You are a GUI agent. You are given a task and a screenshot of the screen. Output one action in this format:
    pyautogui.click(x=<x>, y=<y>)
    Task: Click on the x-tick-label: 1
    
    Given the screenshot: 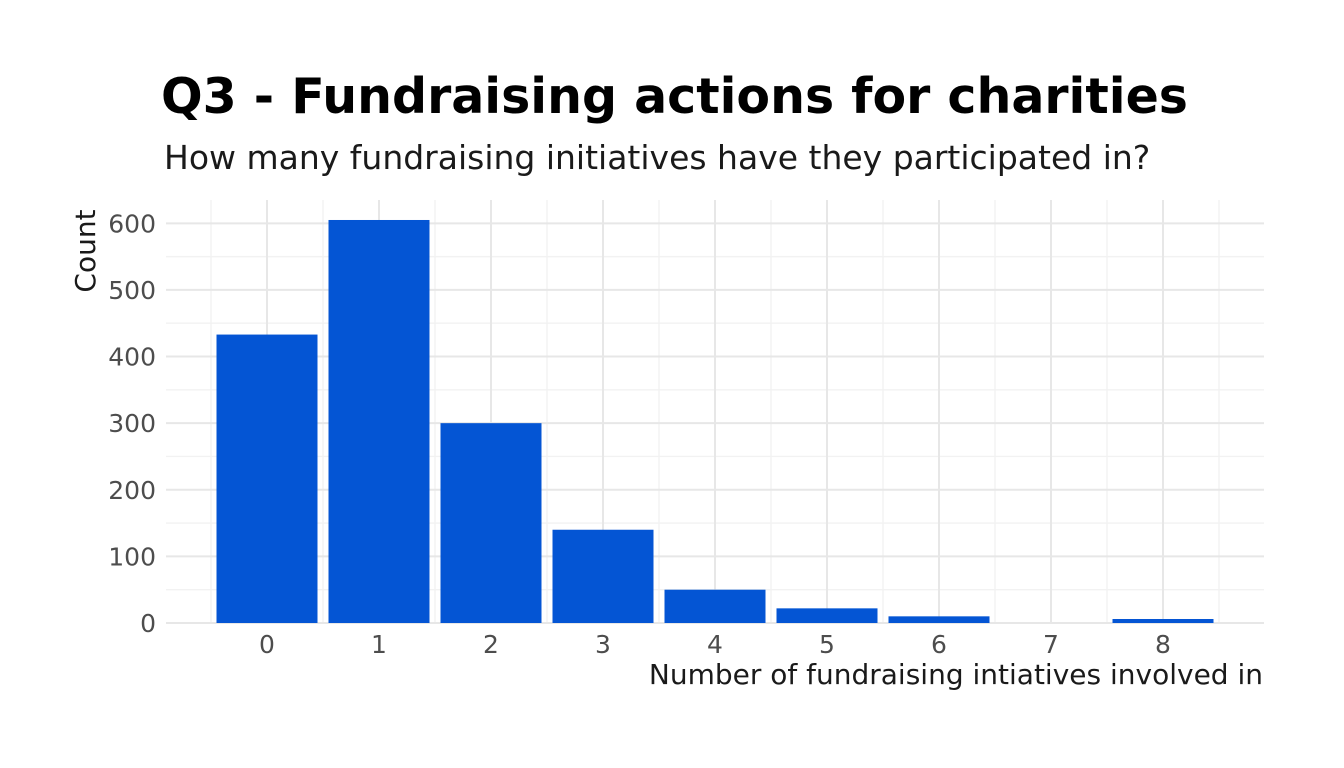 What is the action you would take?
    pyautogui.click(x=379, y=644)
    